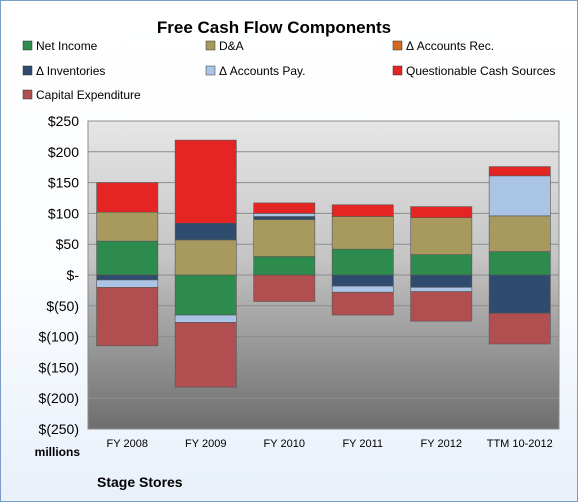 This screenshot has height=502, width=578. I want to click on legend-swatch-capital-expenditure, so click(27, 94).